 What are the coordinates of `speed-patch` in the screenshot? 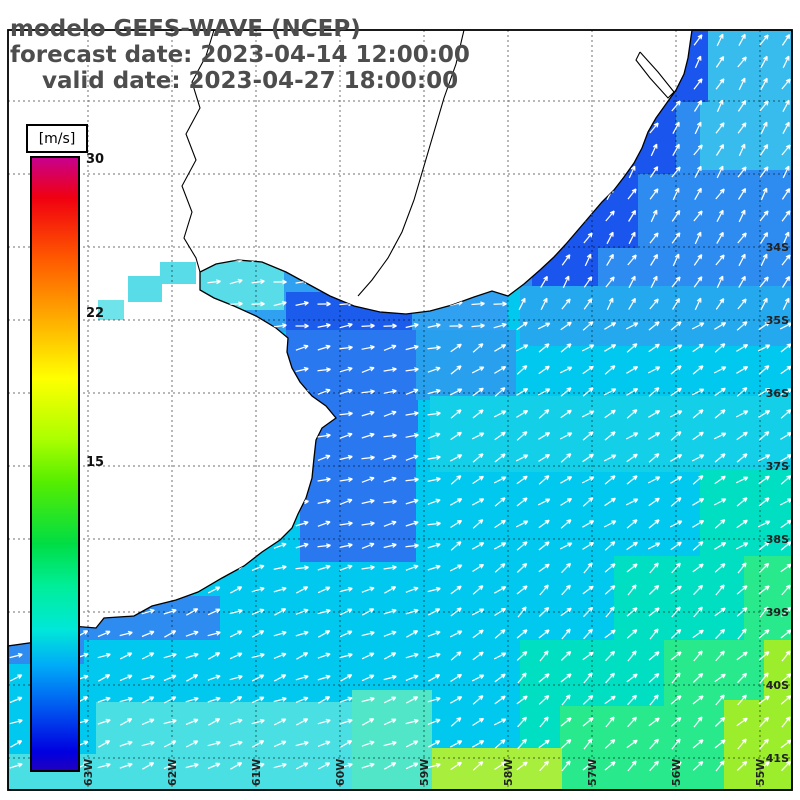 It's located at (392, 740).